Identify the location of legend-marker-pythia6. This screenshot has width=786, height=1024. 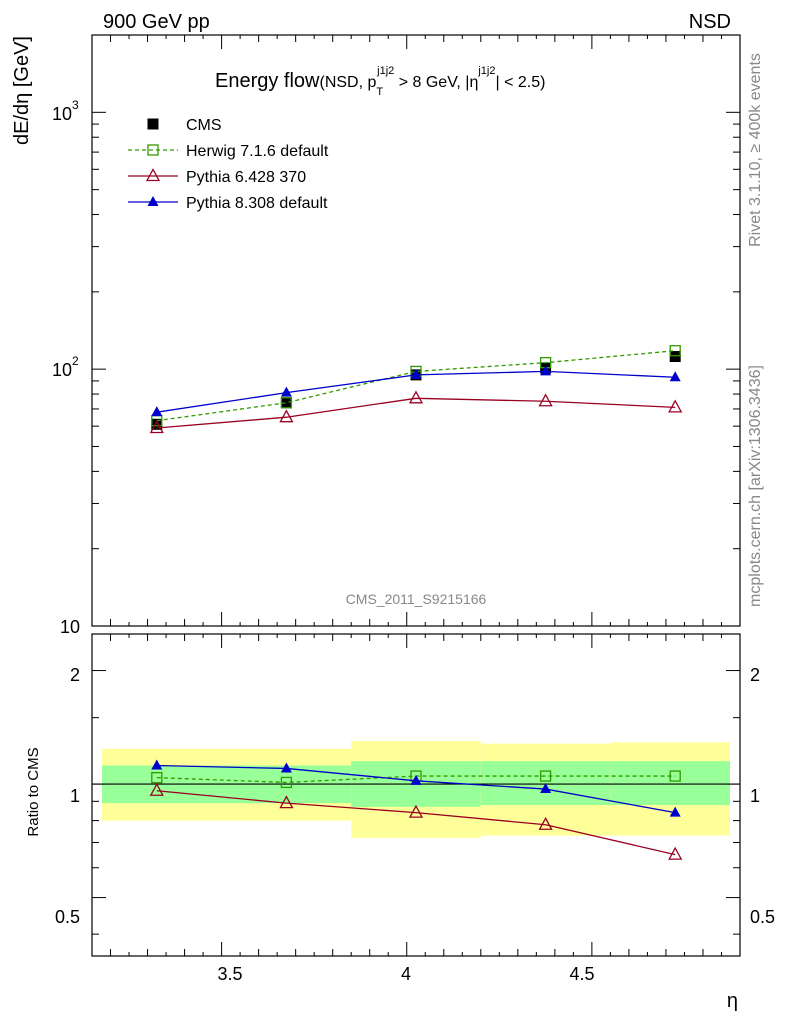
(153, 175).